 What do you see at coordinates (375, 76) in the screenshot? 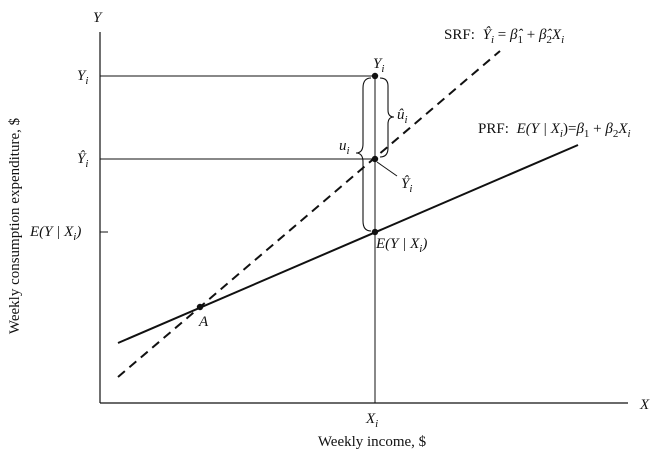
I see `point-yi` at bounding box center [375, 76].